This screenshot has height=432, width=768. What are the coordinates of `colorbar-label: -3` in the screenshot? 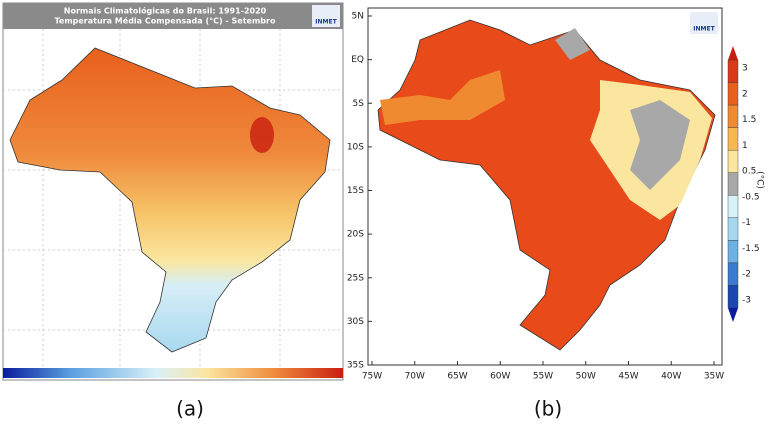 It's located at (746, 301).